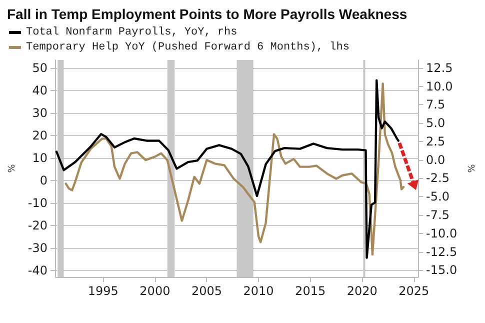  What do you see at coordinates (44, 180) in the screenshot?
I see `y-tick-label: 0` at bounding box center [44, 180].